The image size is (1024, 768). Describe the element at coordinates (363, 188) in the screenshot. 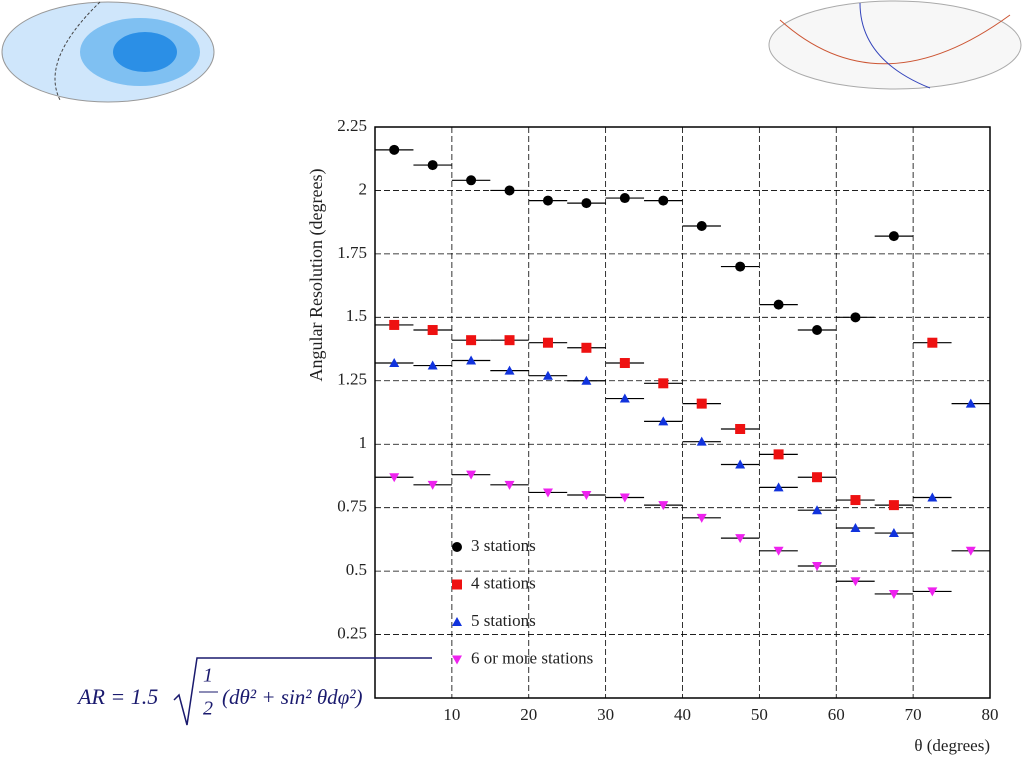

I see `y-tick-label: 2` at that location.